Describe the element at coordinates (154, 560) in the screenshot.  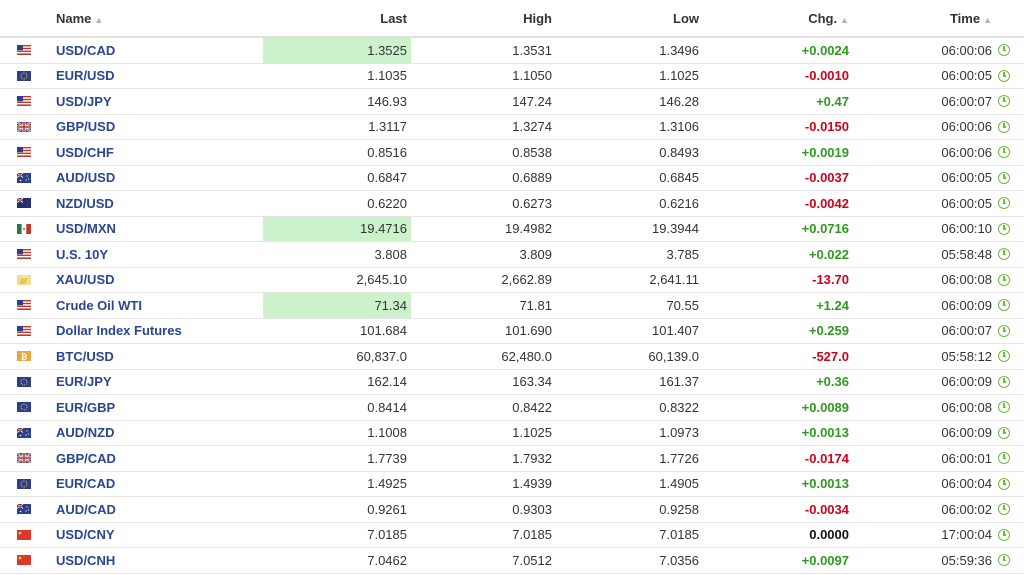
I see `instrument-name: USD/CNH` at that location.